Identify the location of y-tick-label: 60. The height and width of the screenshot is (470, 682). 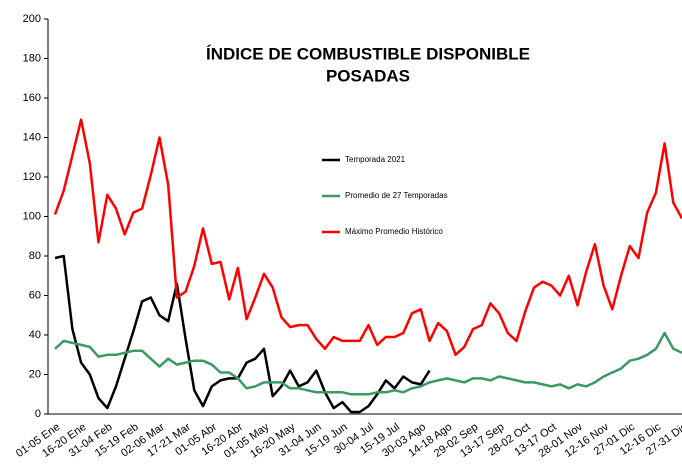
(35, 295).